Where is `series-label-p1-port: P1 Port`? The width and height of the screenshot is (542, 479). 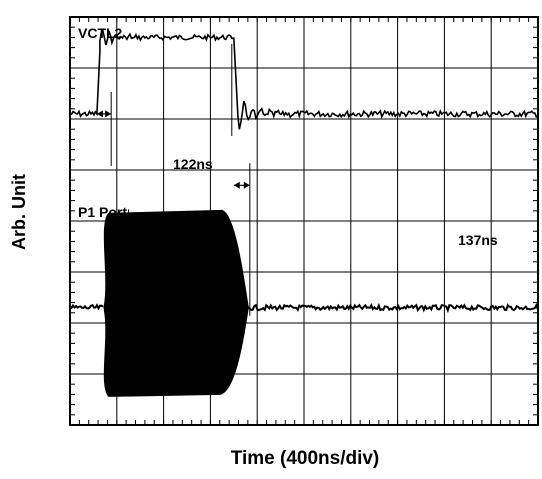 series-label-p1-port: P1 Port is located at coordinates (102, 212).